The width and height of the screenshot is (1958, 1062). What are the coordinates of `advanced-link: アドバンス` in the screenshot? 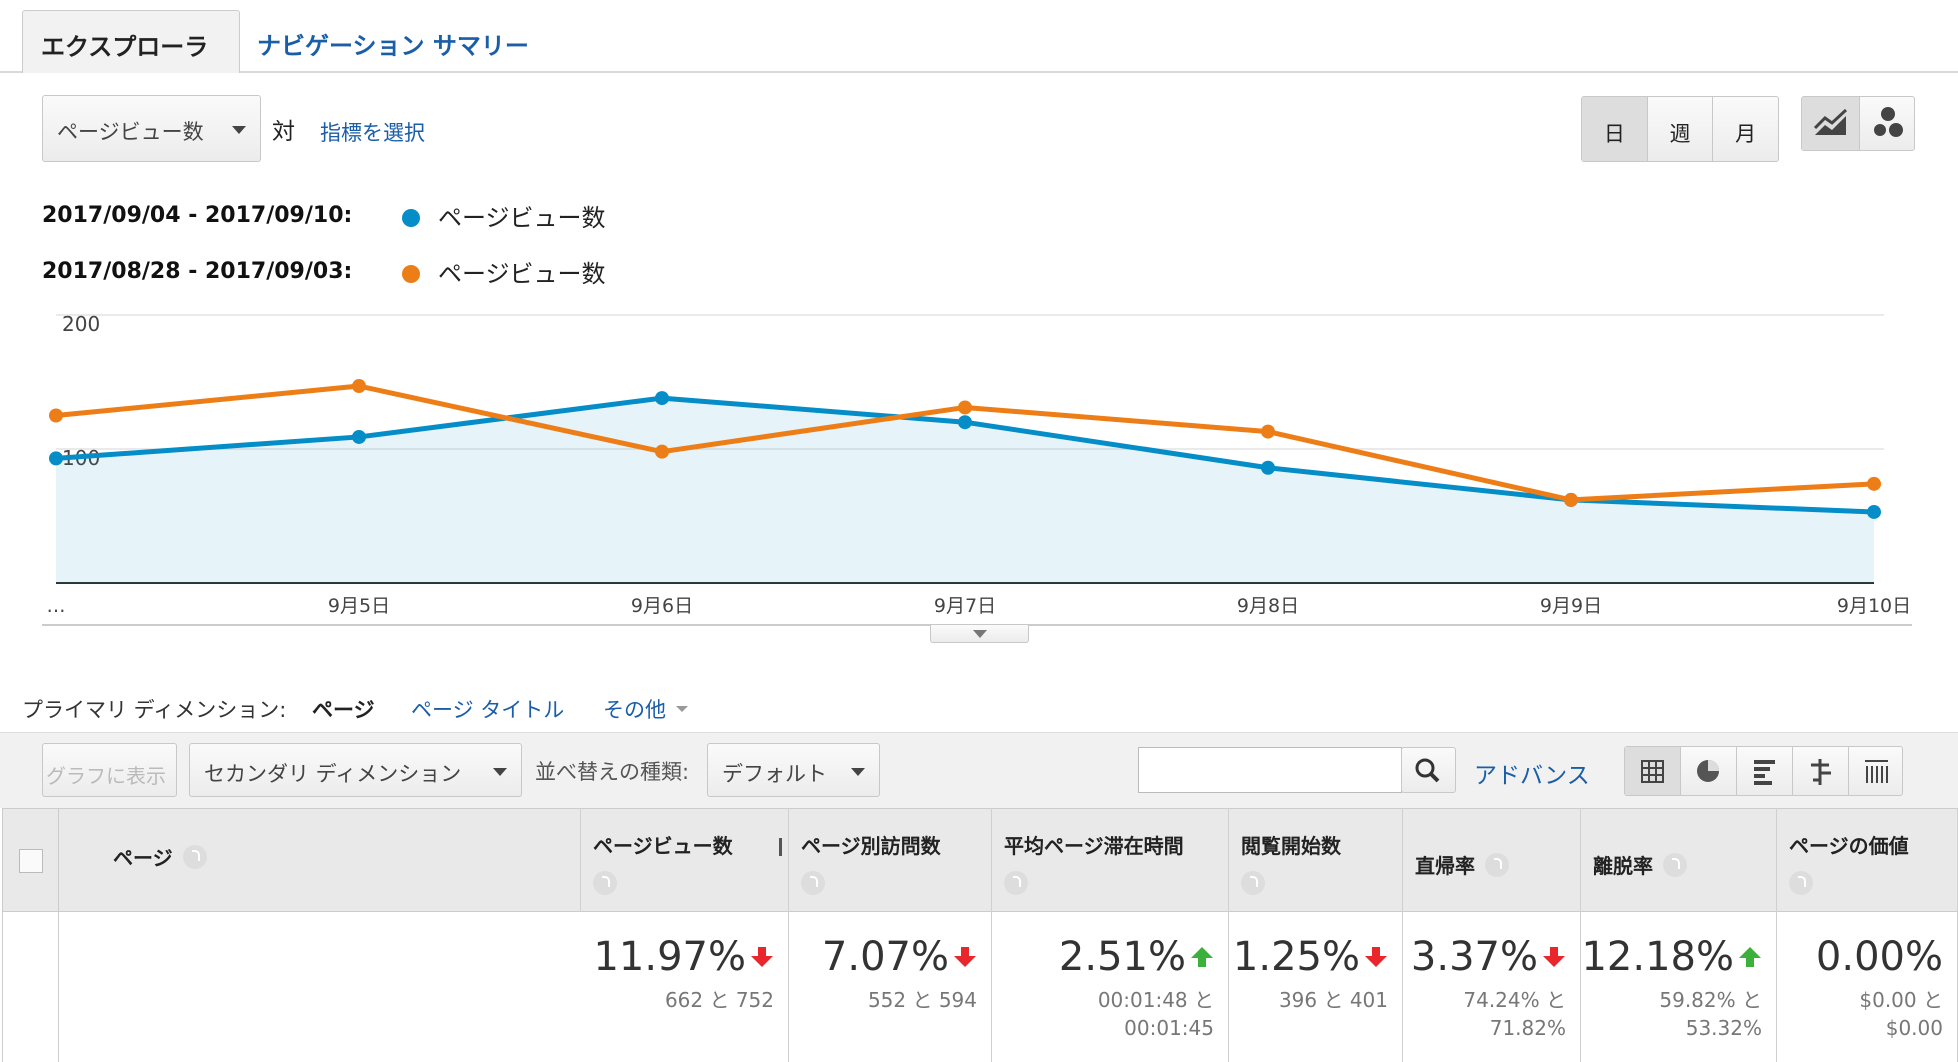 It's located at (1532, 776).